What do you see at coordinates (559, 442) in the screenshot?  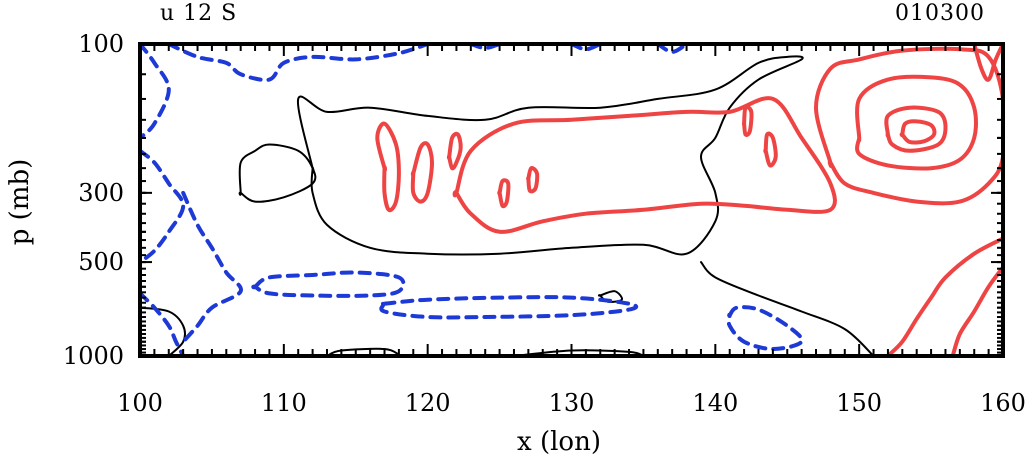 I see `x-axis-label: x (lon)` at bounding box center [559, 442].